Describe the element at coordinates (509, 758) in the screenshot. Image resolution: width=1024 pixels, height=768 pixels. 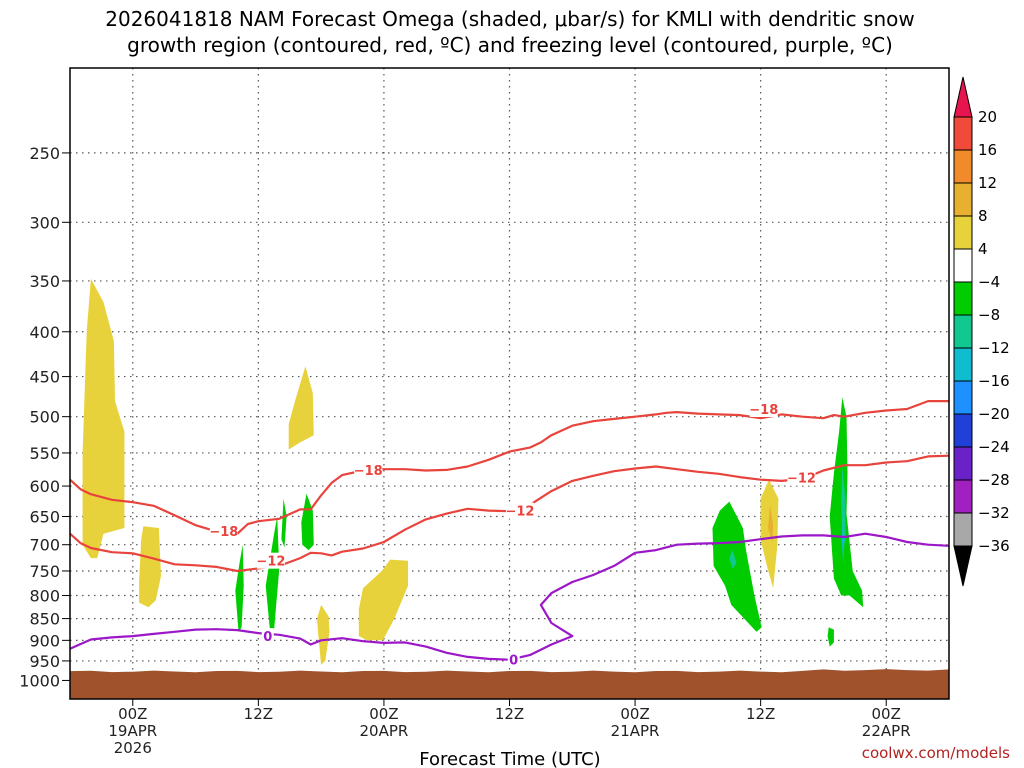
I see `x-axis-label: Forecast Time (UTC)` at that location.